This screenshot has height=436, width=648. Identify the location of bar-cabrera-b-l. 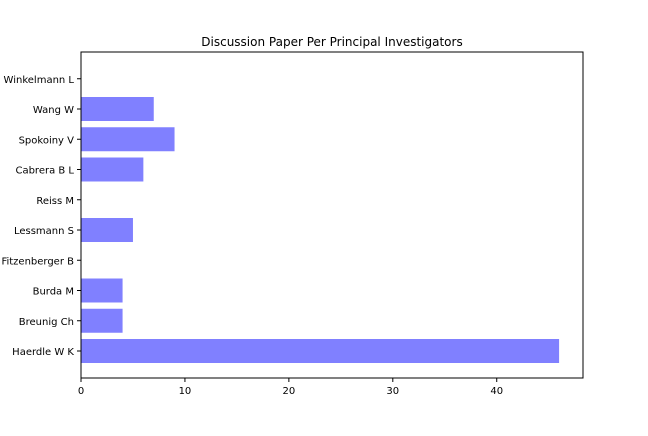
(112, 169).